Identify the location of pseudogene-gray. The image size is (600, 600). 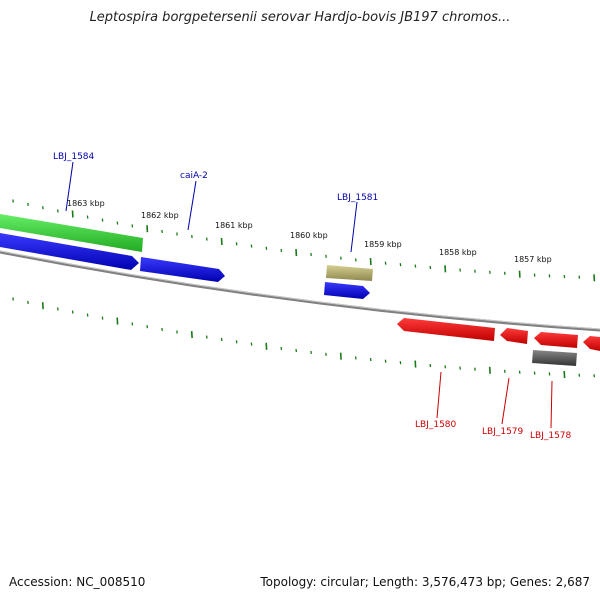
(554, 358).